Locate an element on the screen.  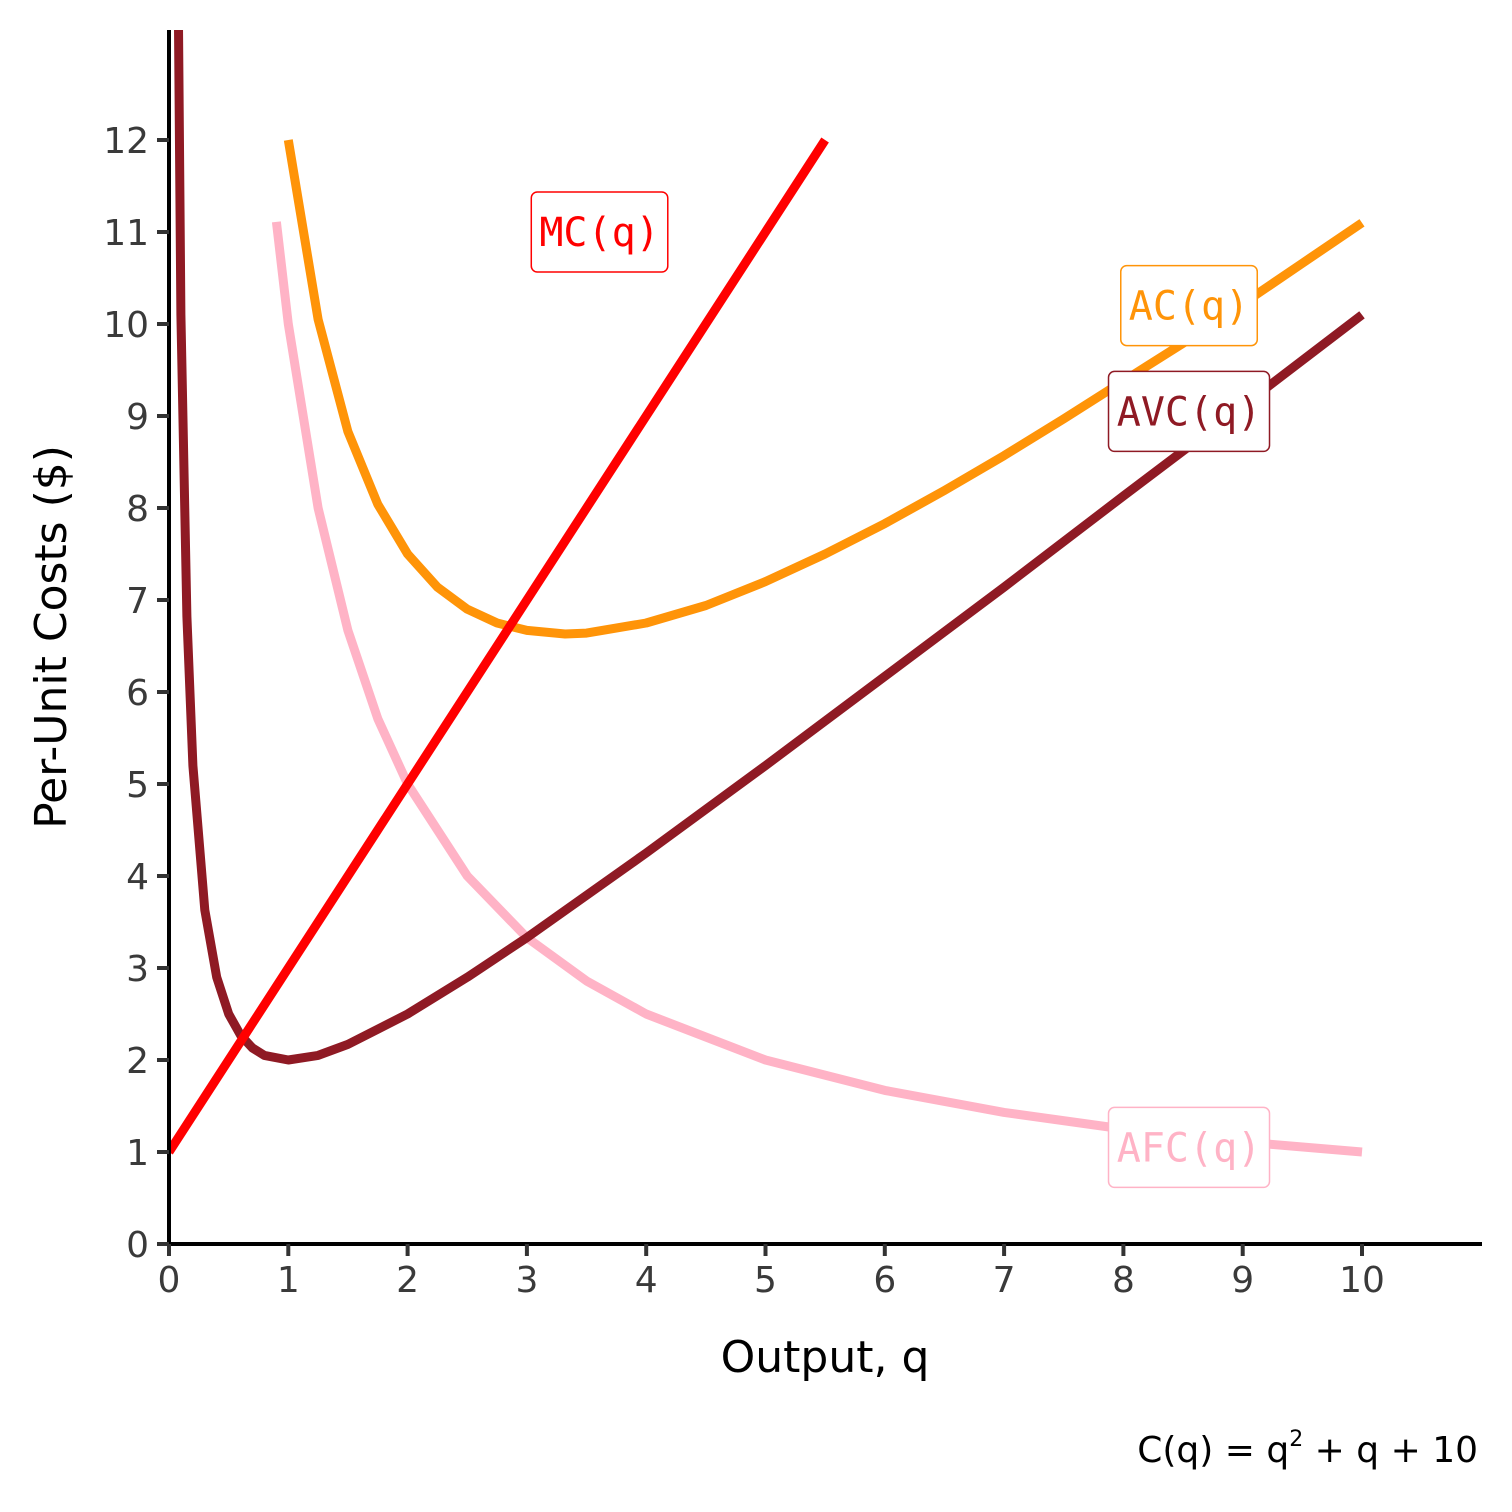
y-tick-label: 7 is located at coordinates (137, 601).